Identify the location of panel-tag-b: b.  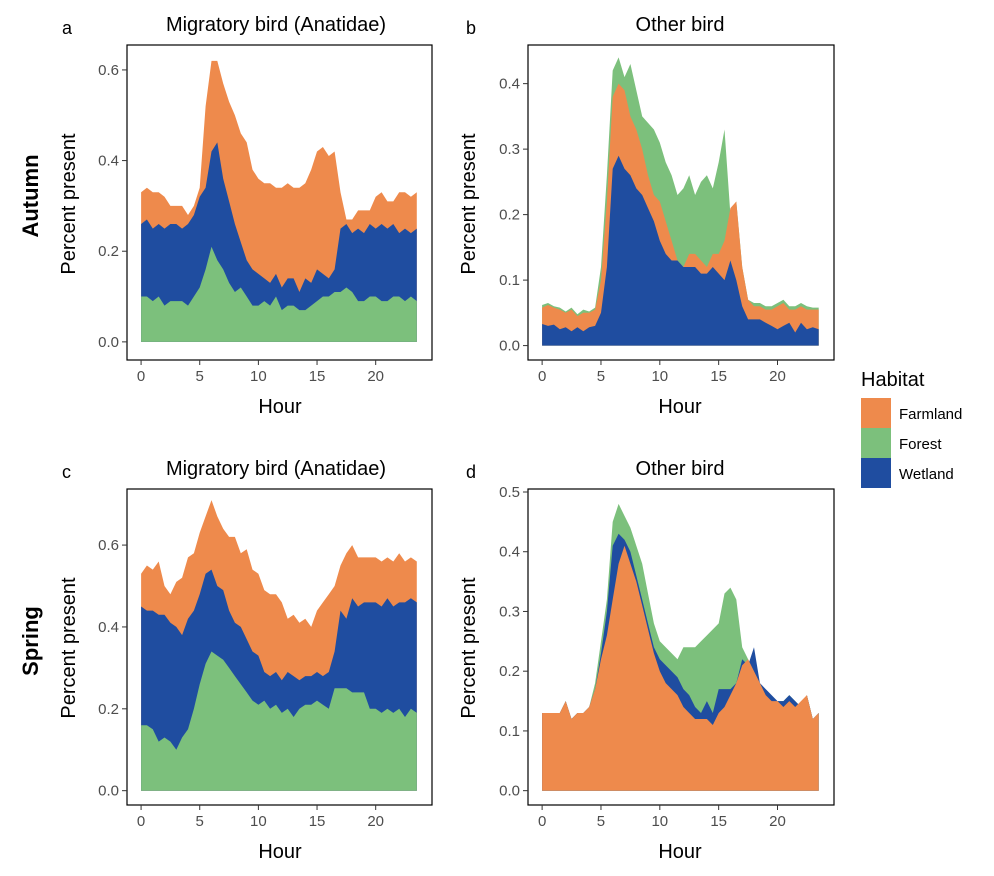
(471, 28).